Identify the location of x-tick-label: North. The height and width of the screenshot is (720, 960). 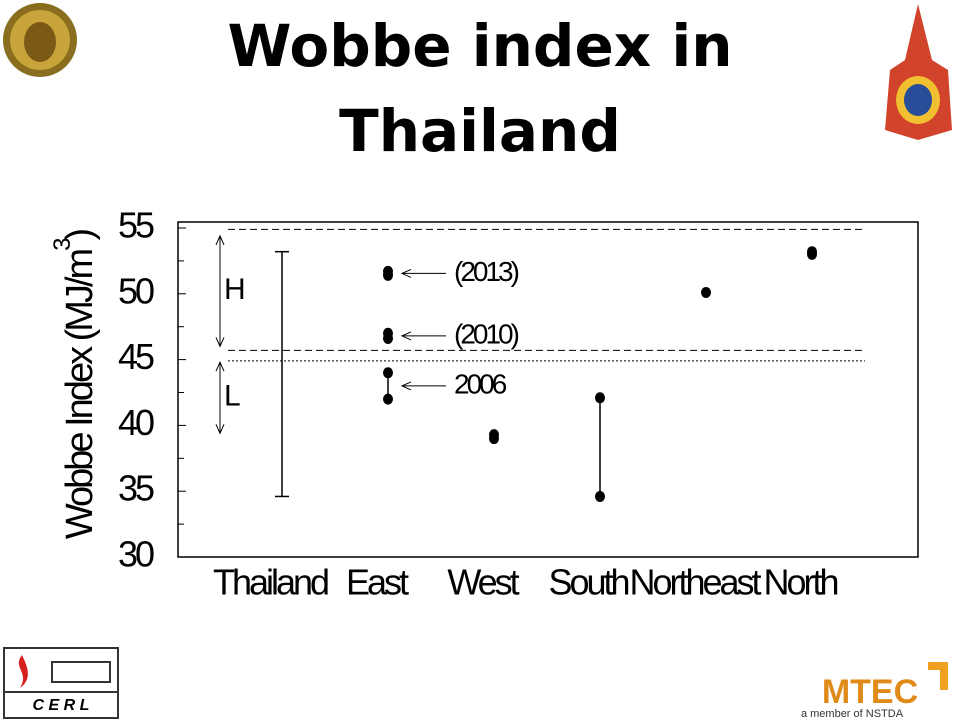
(800, 582).